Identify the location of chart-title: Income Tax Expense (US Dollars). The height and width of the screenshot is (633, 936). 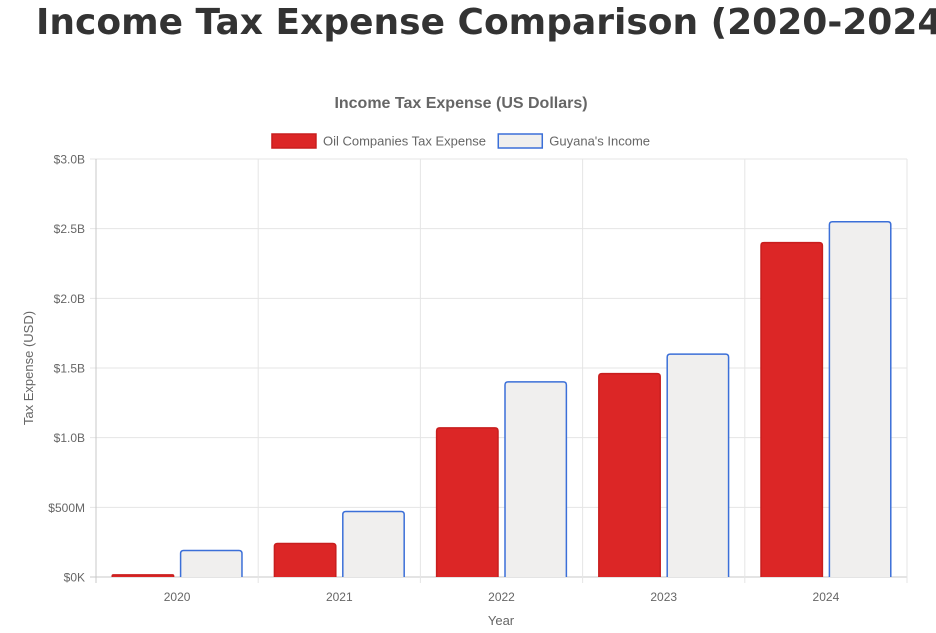
(460, 103).